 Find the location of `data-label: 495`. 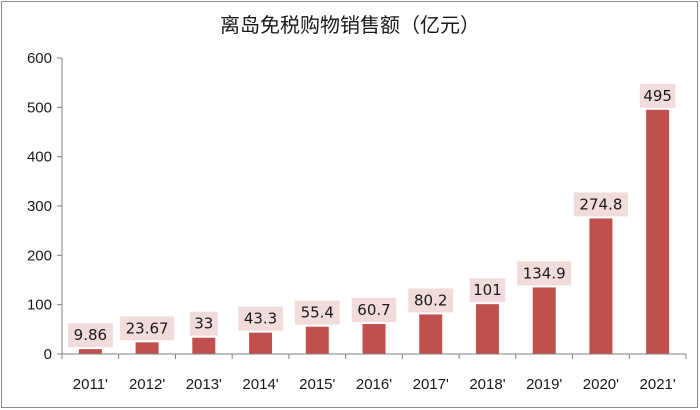

data-label: 495 is located at coordinates (657, 96).